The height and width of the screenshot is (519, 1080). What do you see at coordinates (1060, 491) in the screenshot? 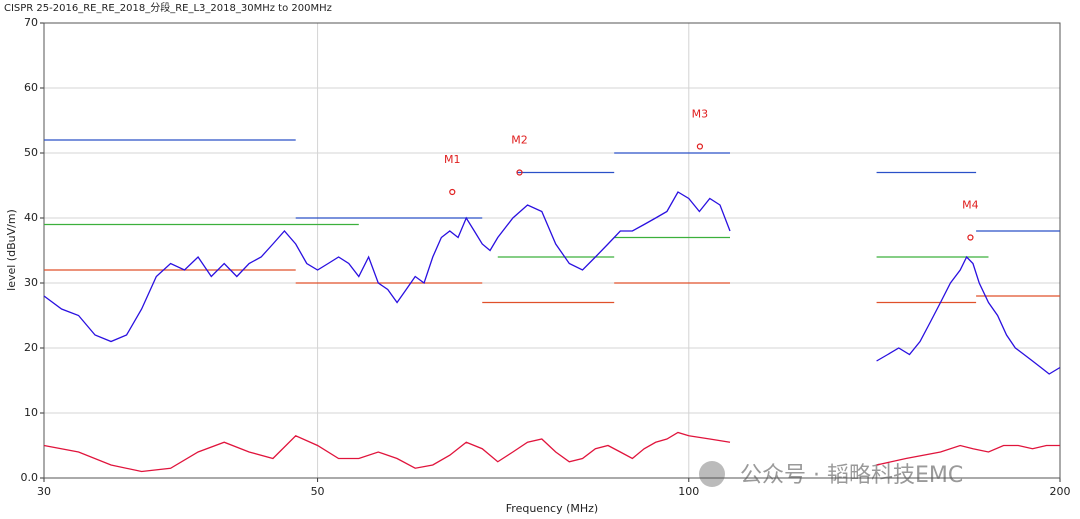
I see `x-tick-label: 200` at bounding box center [1060, 491].